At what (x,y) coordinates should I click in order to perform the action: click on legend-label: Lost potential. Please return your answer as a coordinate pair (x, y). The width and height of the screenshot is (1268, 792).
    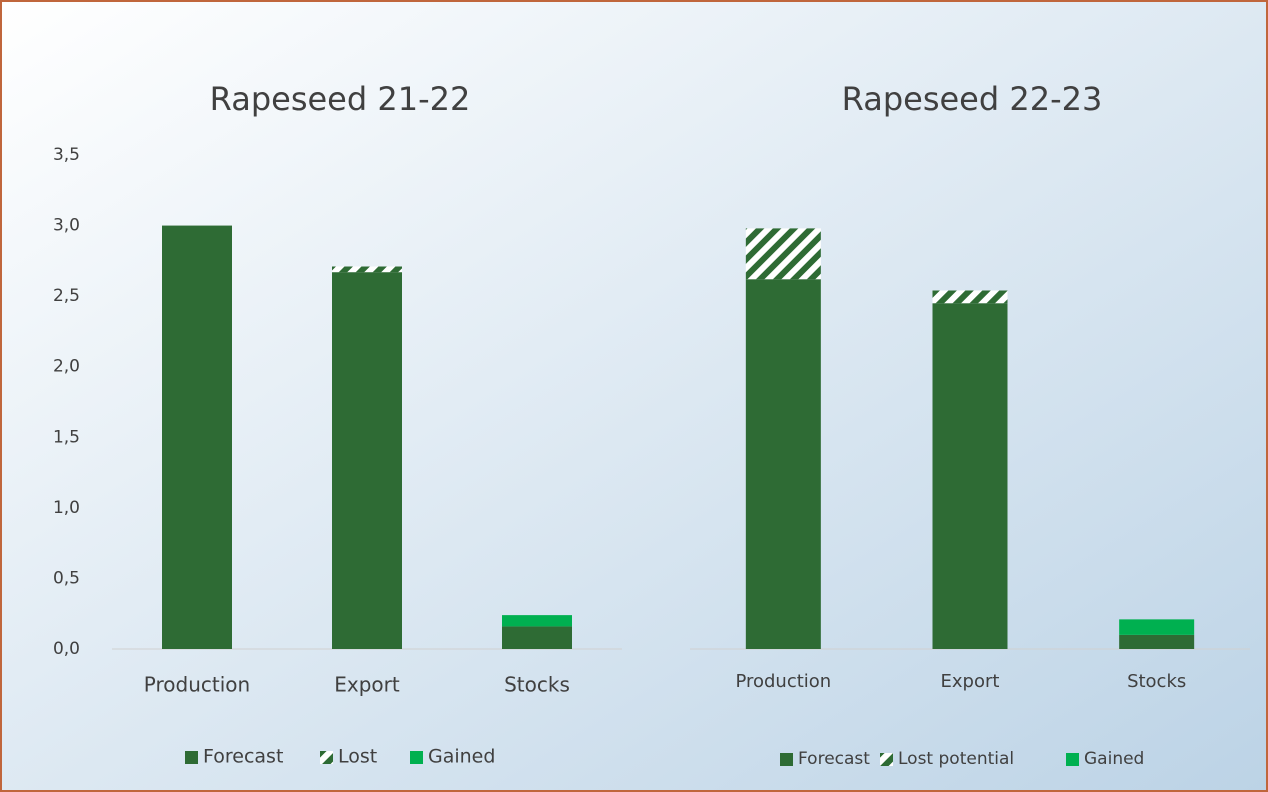
    Looking at the image, I should click on (956, 759).